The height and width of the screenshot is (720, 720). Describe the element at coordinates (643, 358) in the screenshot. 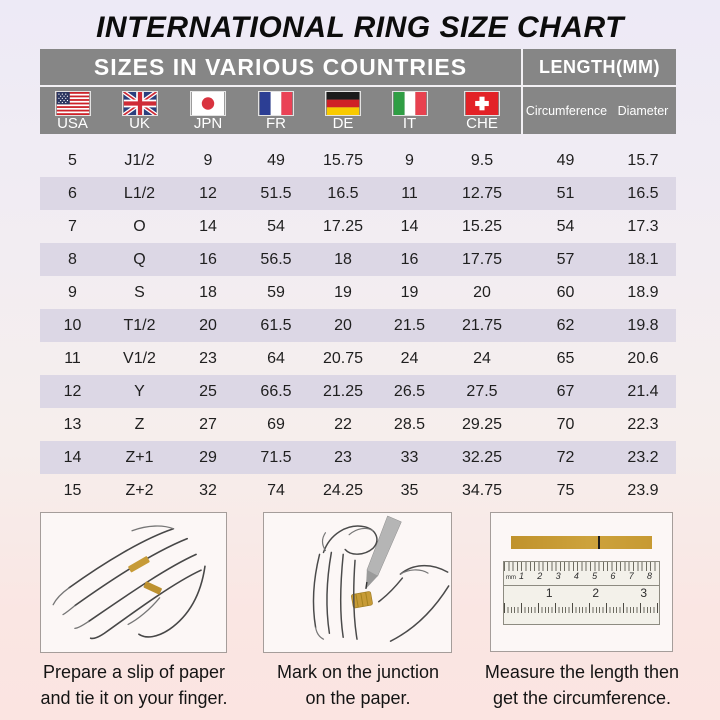

I see `table-cell: 20.6` at that location.